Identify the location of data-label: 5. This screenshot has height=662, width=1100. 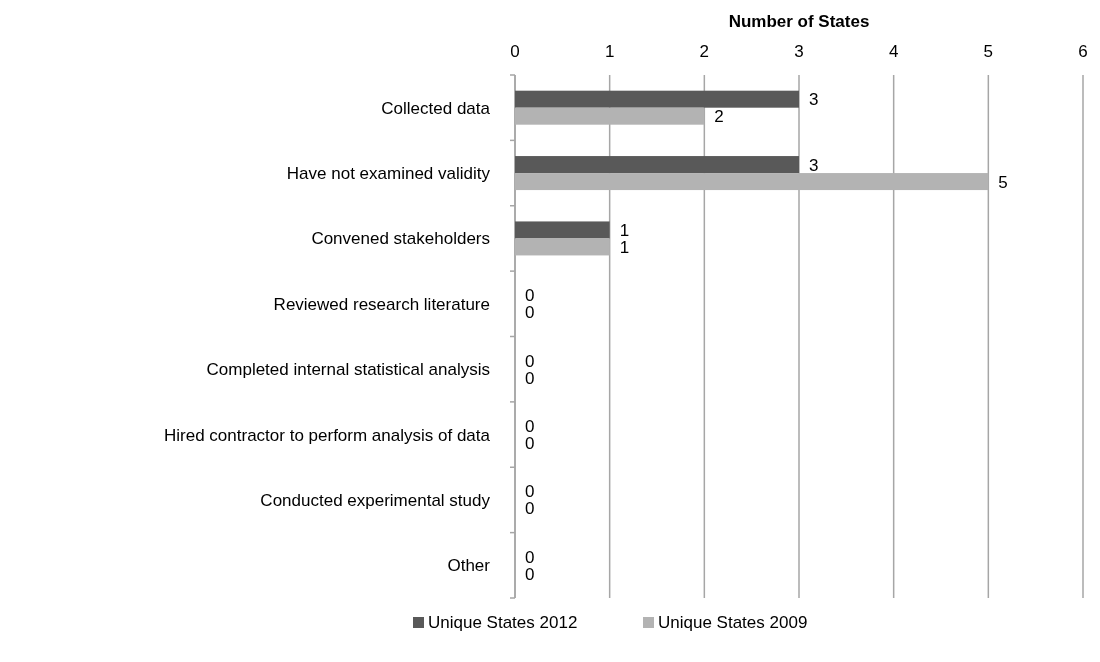
(1003, 182).